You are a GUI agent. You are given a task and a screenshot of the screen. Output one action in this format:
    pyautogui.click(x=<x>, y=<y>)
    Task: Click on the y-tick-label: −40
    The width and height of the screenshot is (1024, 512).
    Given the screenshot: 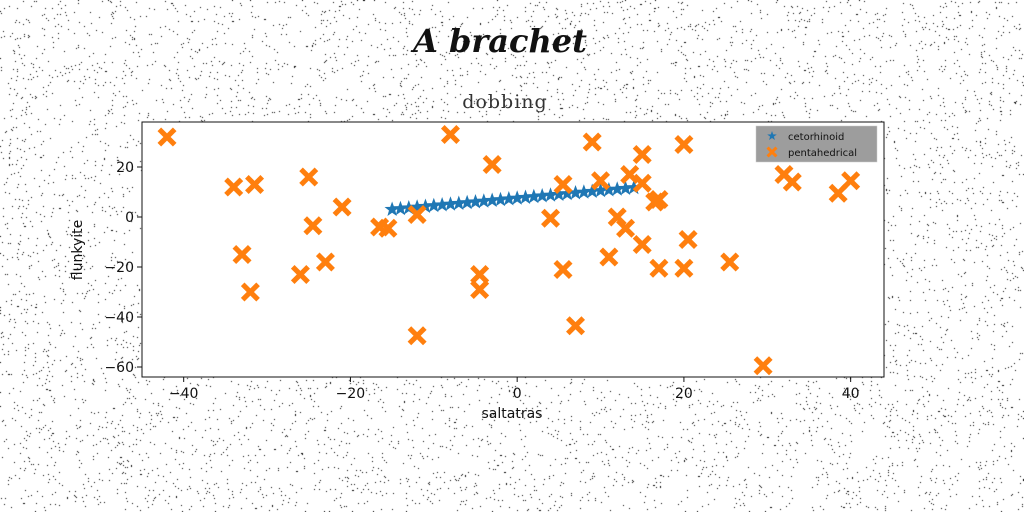 What is the action you would take?
    pyautogui.click(x=119, y=318)
    